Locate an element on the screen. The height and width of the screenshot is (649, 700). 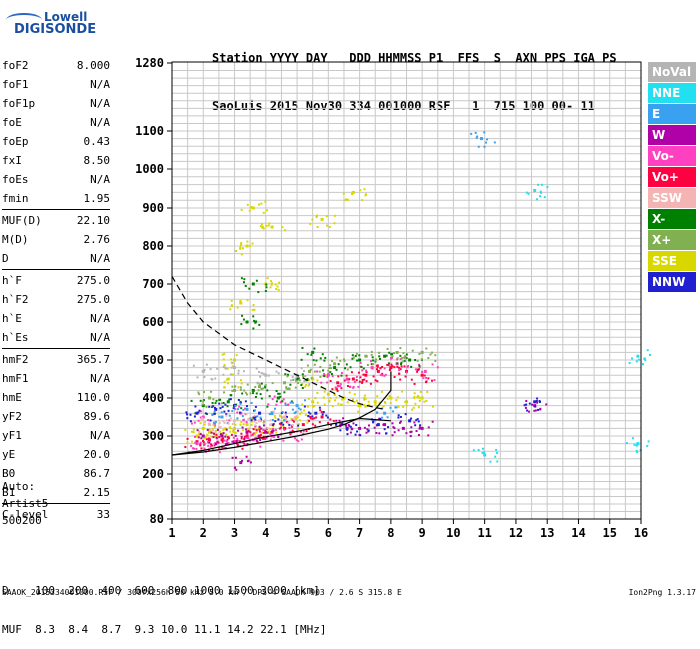
param-row: D N/A is located at coordinates (56, 258).